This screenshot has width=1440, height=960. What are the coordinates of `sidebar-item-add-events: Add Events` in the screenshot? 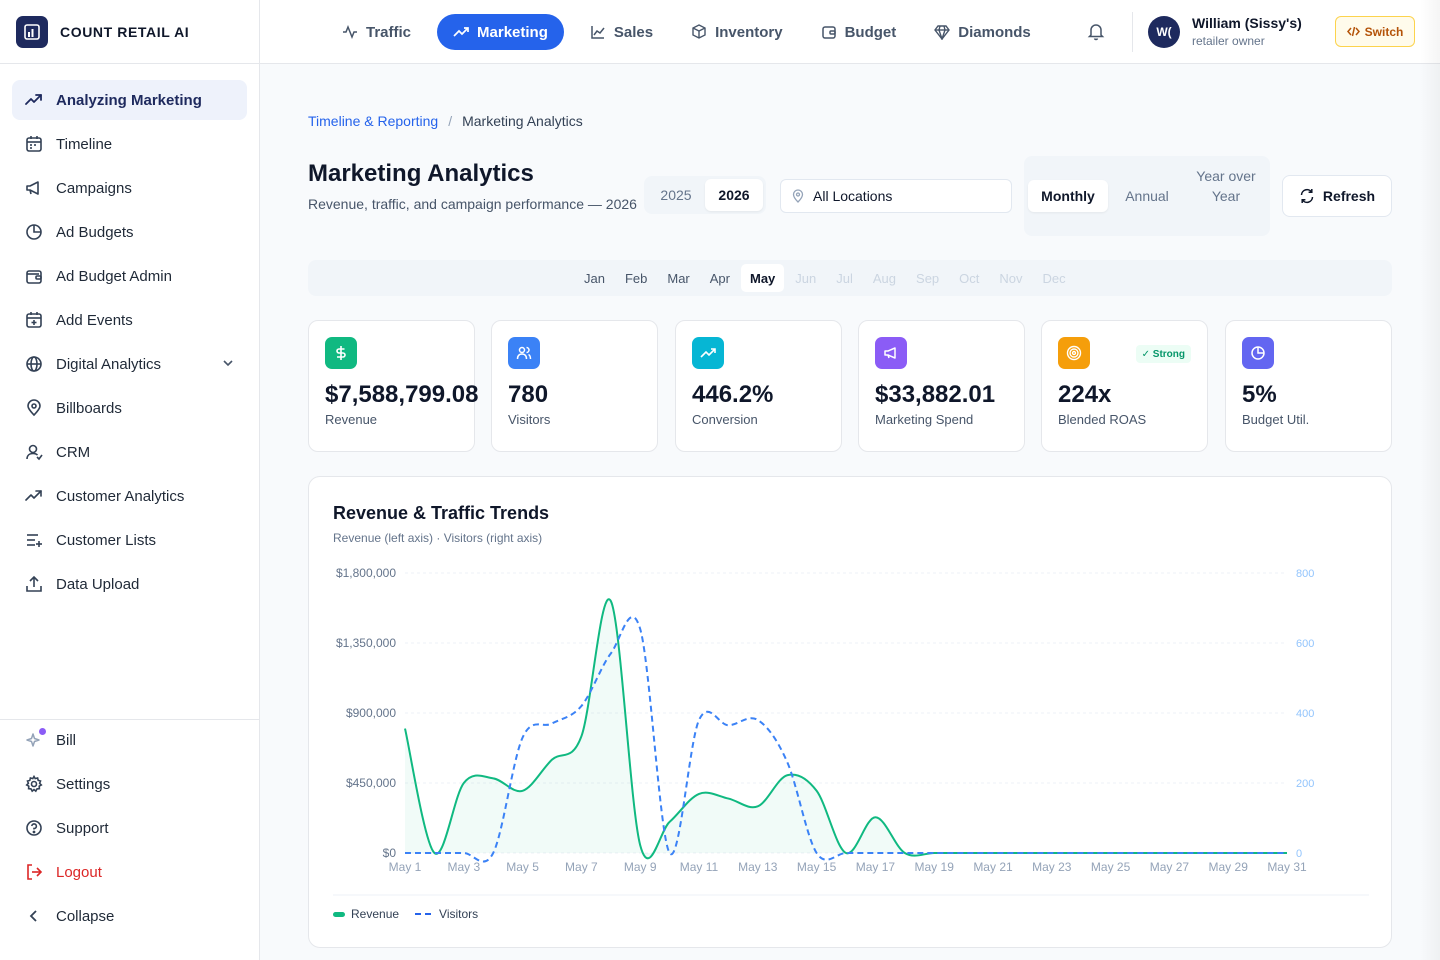 It's located at (129, 320).